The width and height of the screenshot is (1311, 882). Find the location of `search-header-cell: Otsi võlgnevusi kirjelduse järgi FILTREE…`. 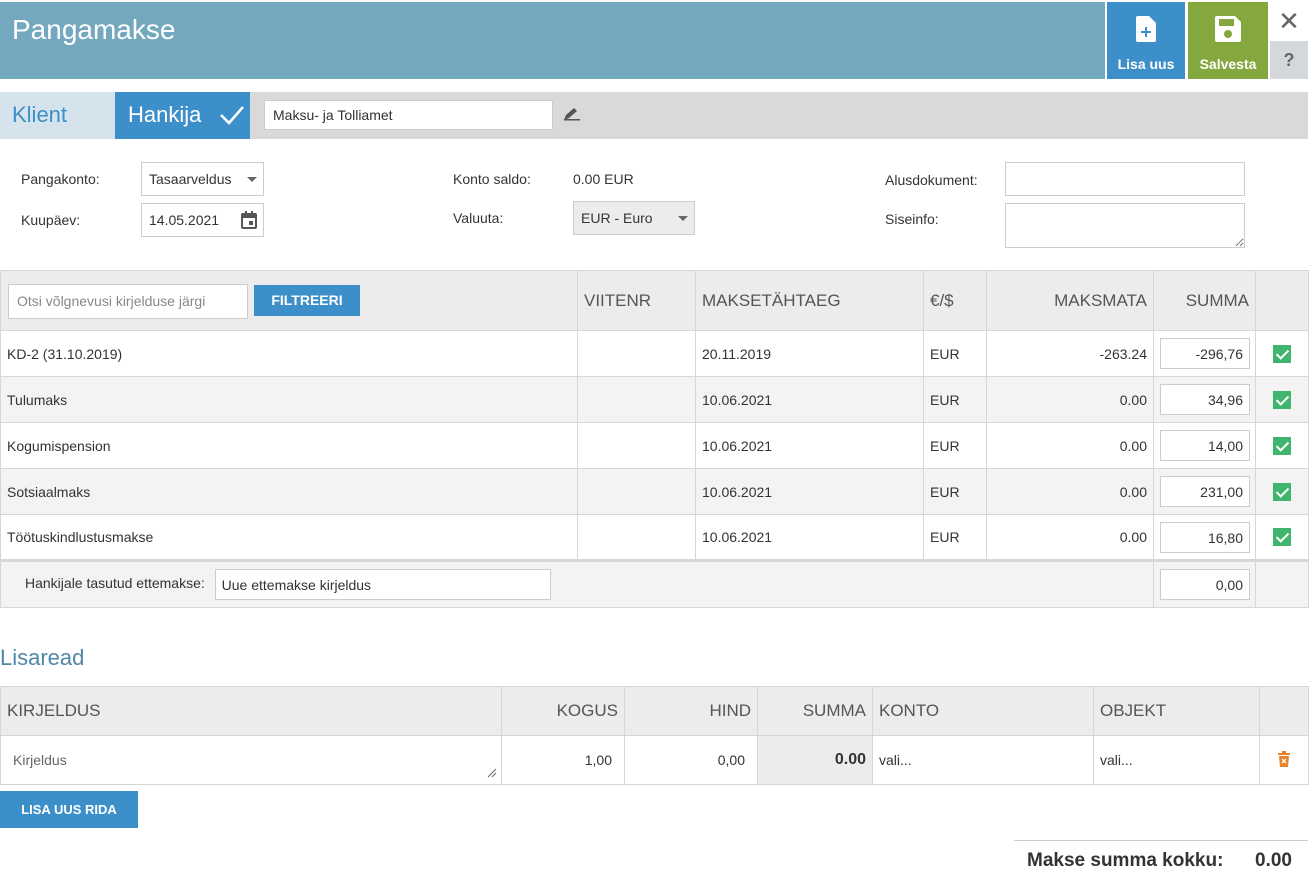

search-header-cell: Otsi võlgnevusi kirjelduse järgi FILTREE… is located at coordinates (289, 300).